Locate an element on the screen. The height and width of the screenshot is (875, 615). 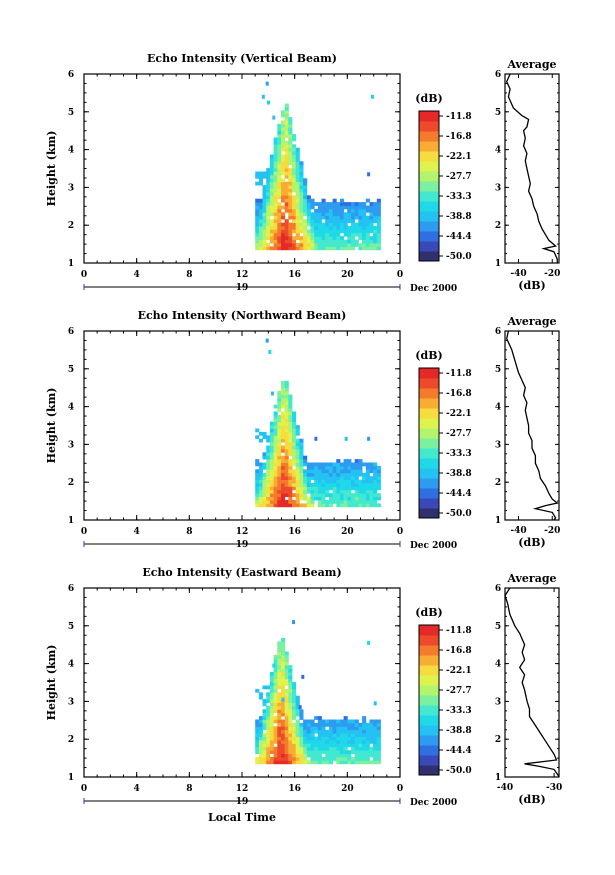
y-tick-label: 5 is located at coordinates (71, 627).